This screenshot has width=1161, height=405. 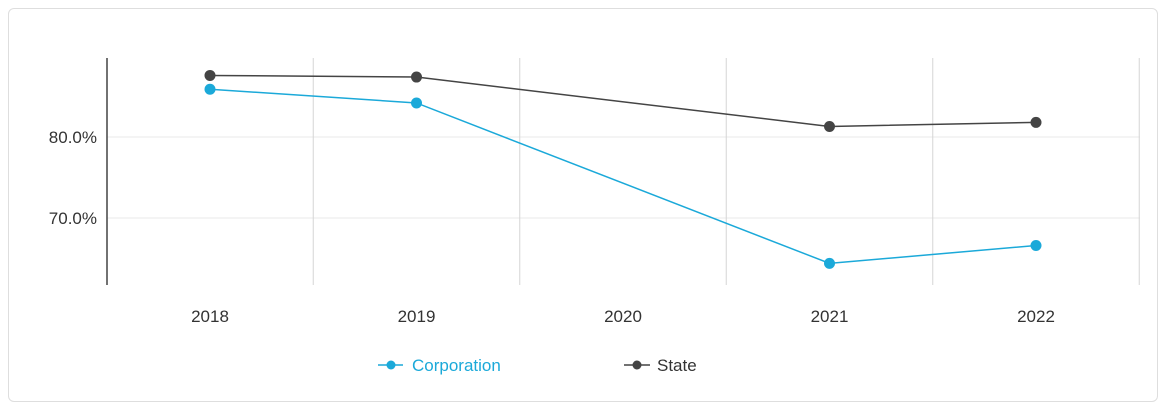 I want to click on x-axis-ticks: 2018 2019 2020 2021 2022, so click(x=623, y=316).